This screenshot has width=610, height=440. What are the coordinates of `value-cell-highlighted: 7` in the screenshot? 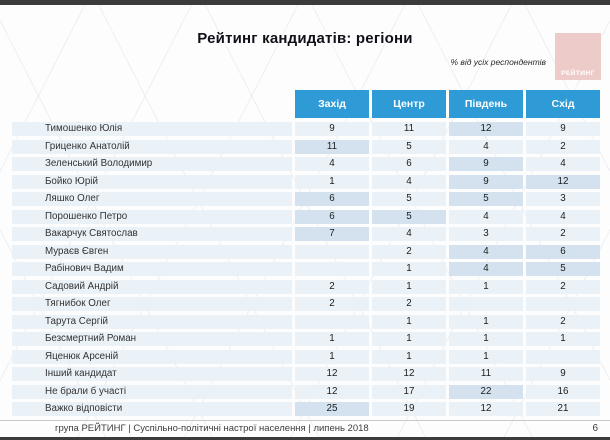 It's located at (332, 234).